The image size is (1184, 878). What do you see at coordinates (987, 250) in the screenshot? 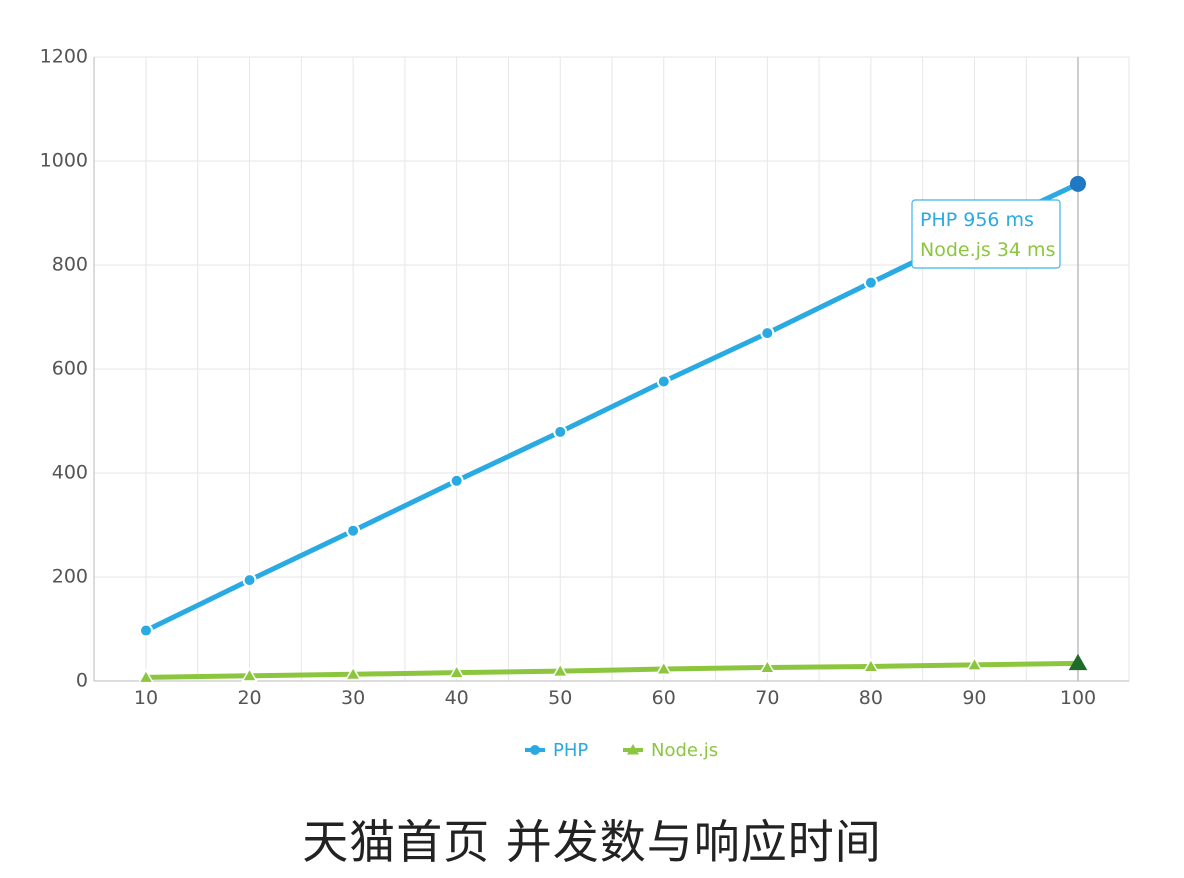
I see `tooltip-line: Node.js 34 ms` at bounding box center [987, 250].